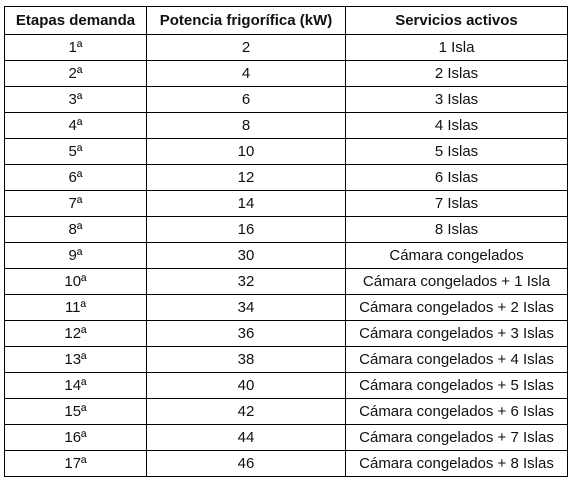 The width and height of the screenshot is (572, 486). I want to click on cell-etapa: 14ª, so click(75, 385).